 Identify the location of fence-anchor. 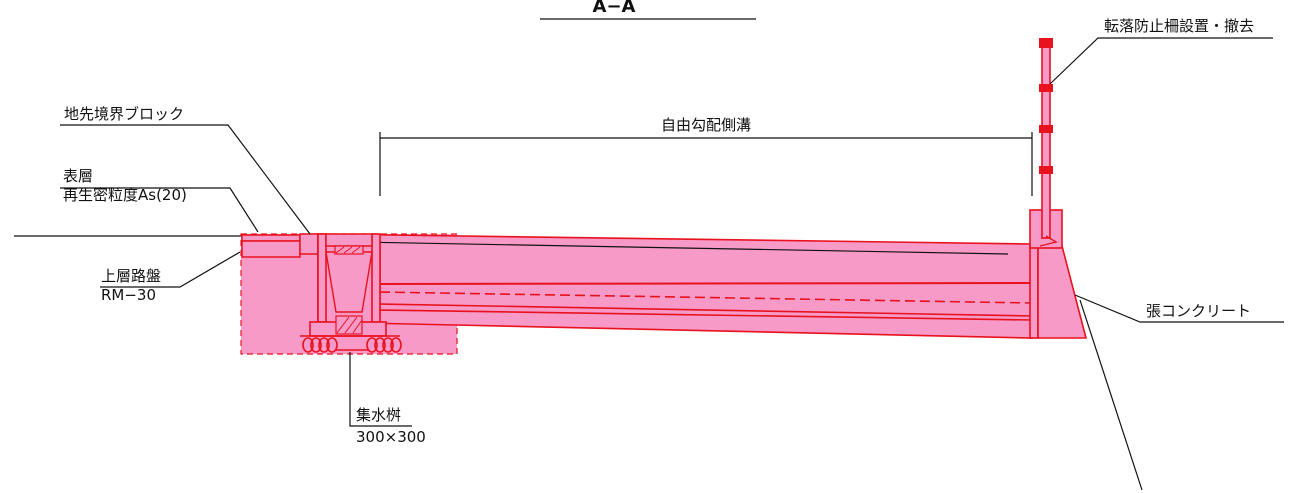
(1048, 241).